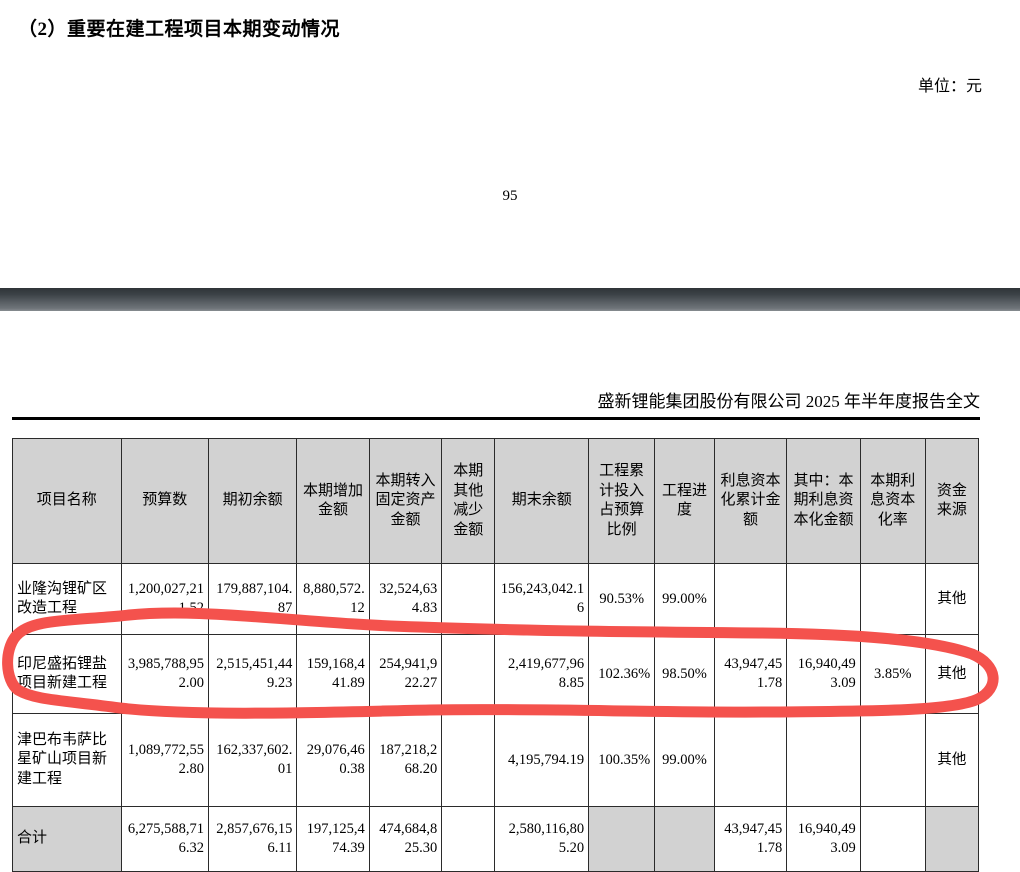 This screenshot has height=872, width=1020. Describe the element at coordinates (684, 674) in the screenshot. I see `cell-progress: 98.50%` at that location.